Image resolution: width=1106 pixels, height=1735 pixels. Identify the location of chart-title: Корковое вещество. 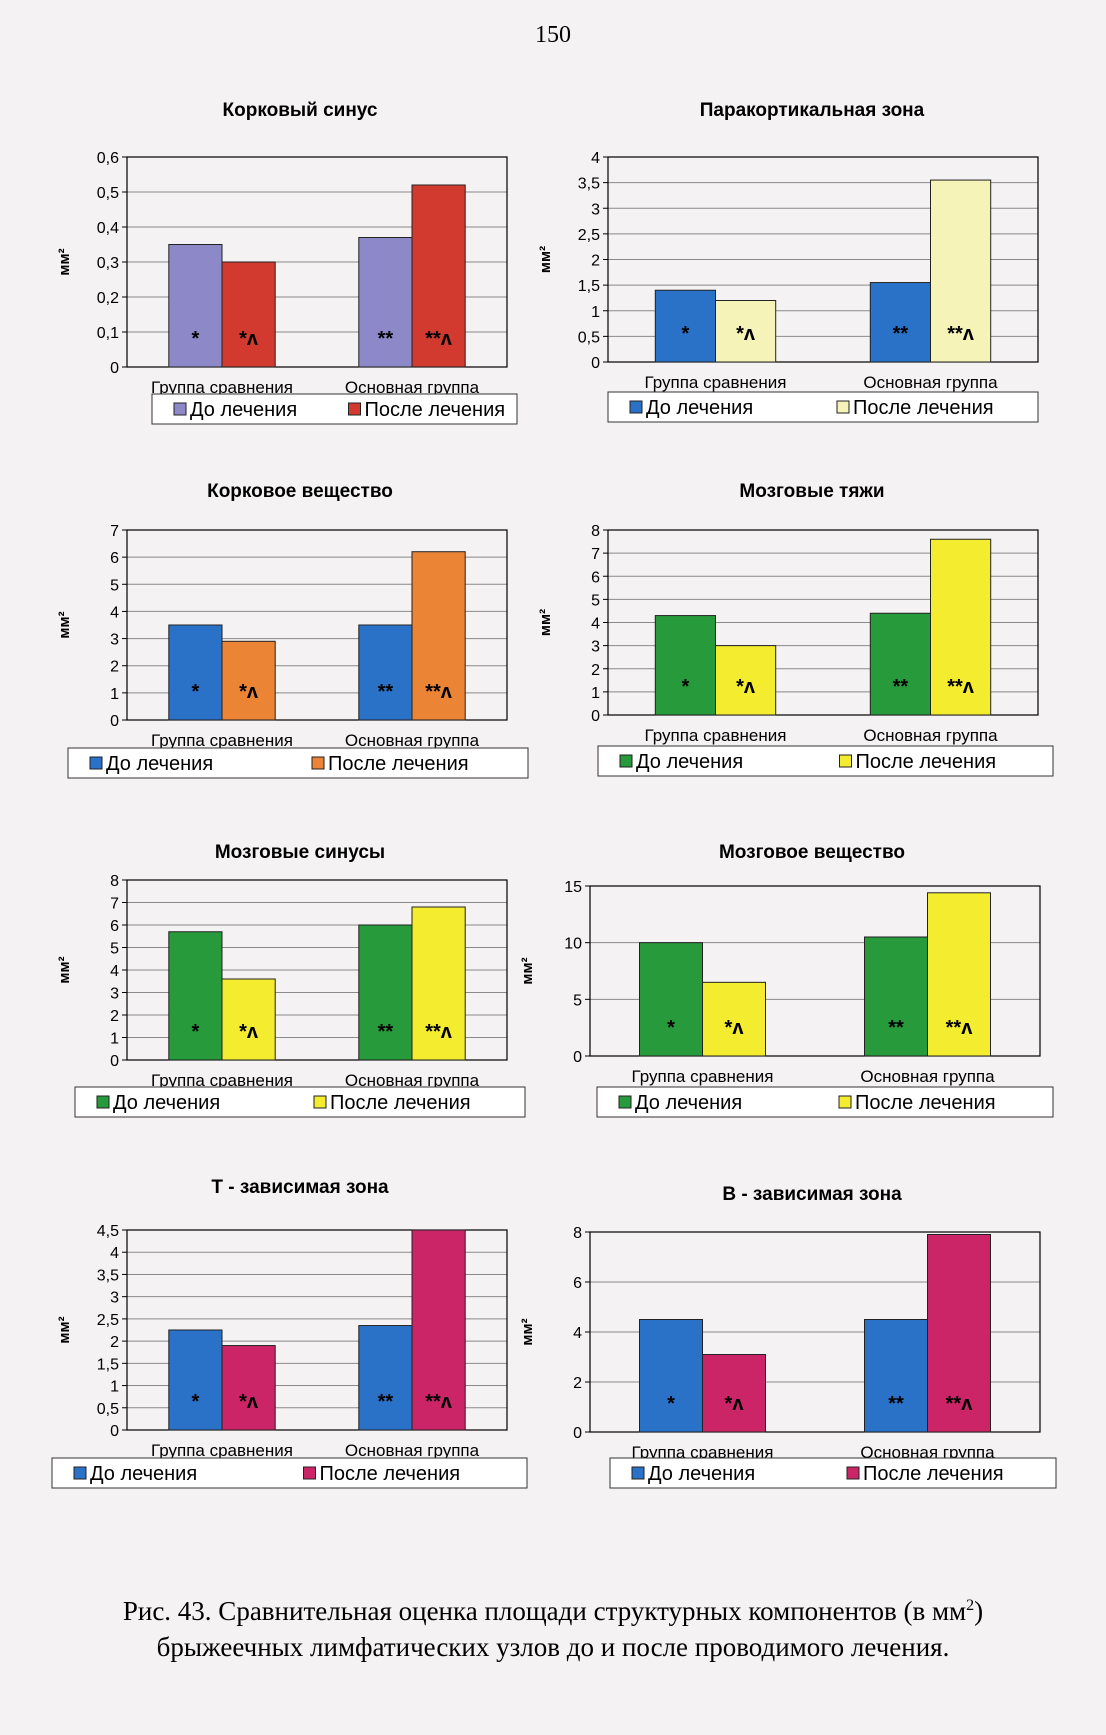
(300, 491).